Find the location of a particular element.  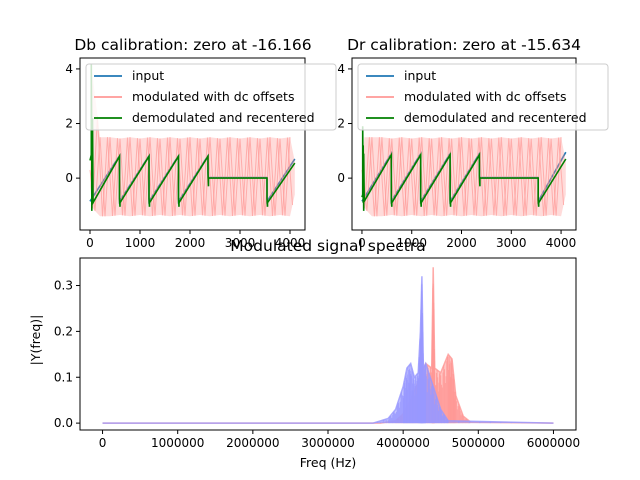

db-axes-frame is located at coordinates (192, 144).